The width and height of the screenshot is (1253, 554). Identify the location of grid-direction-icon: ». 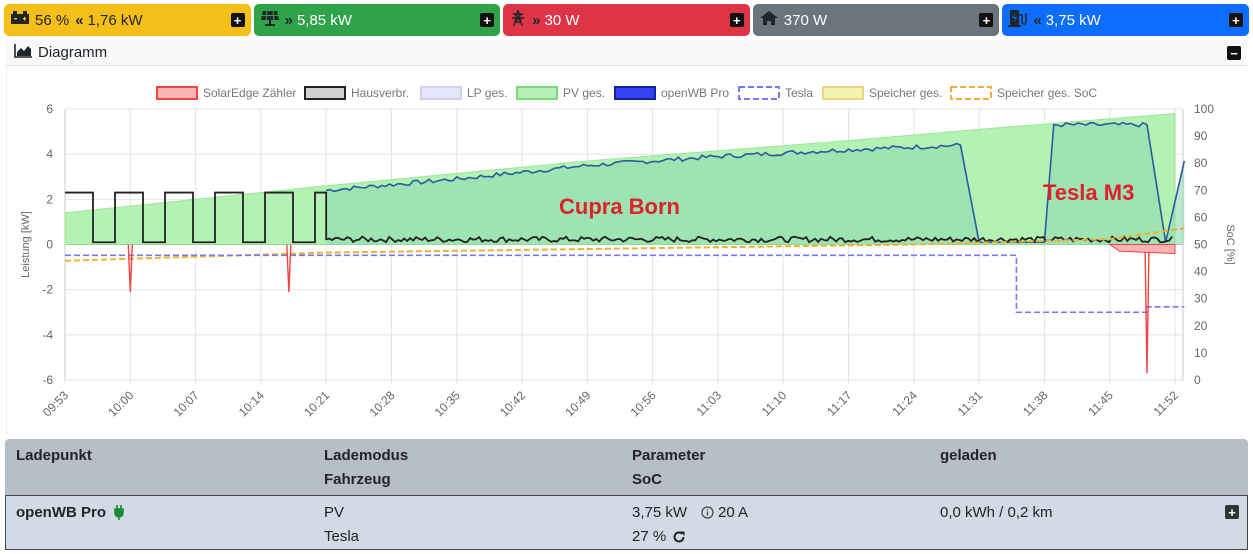
(536, 20).